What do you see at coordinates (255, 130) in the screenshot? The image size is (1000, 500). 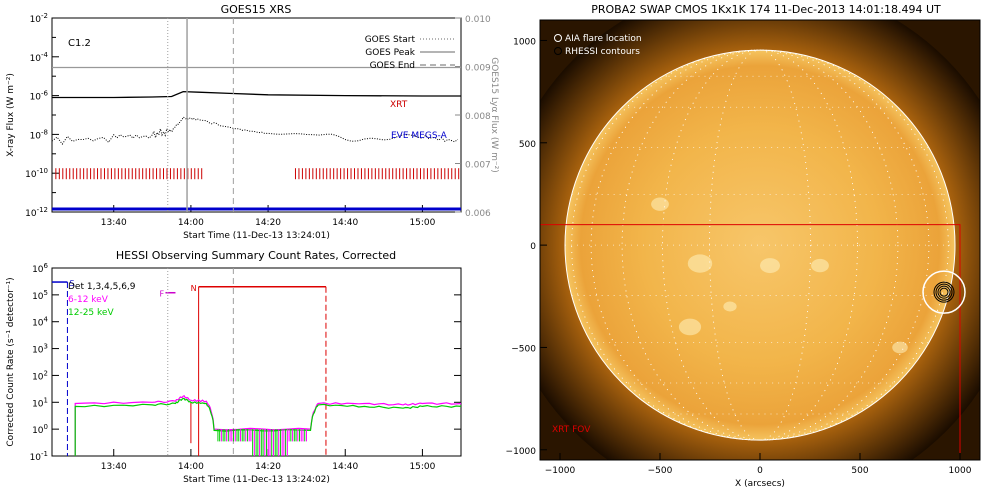 I see `goes-short-channel-line` at bounding box center [255, 130].